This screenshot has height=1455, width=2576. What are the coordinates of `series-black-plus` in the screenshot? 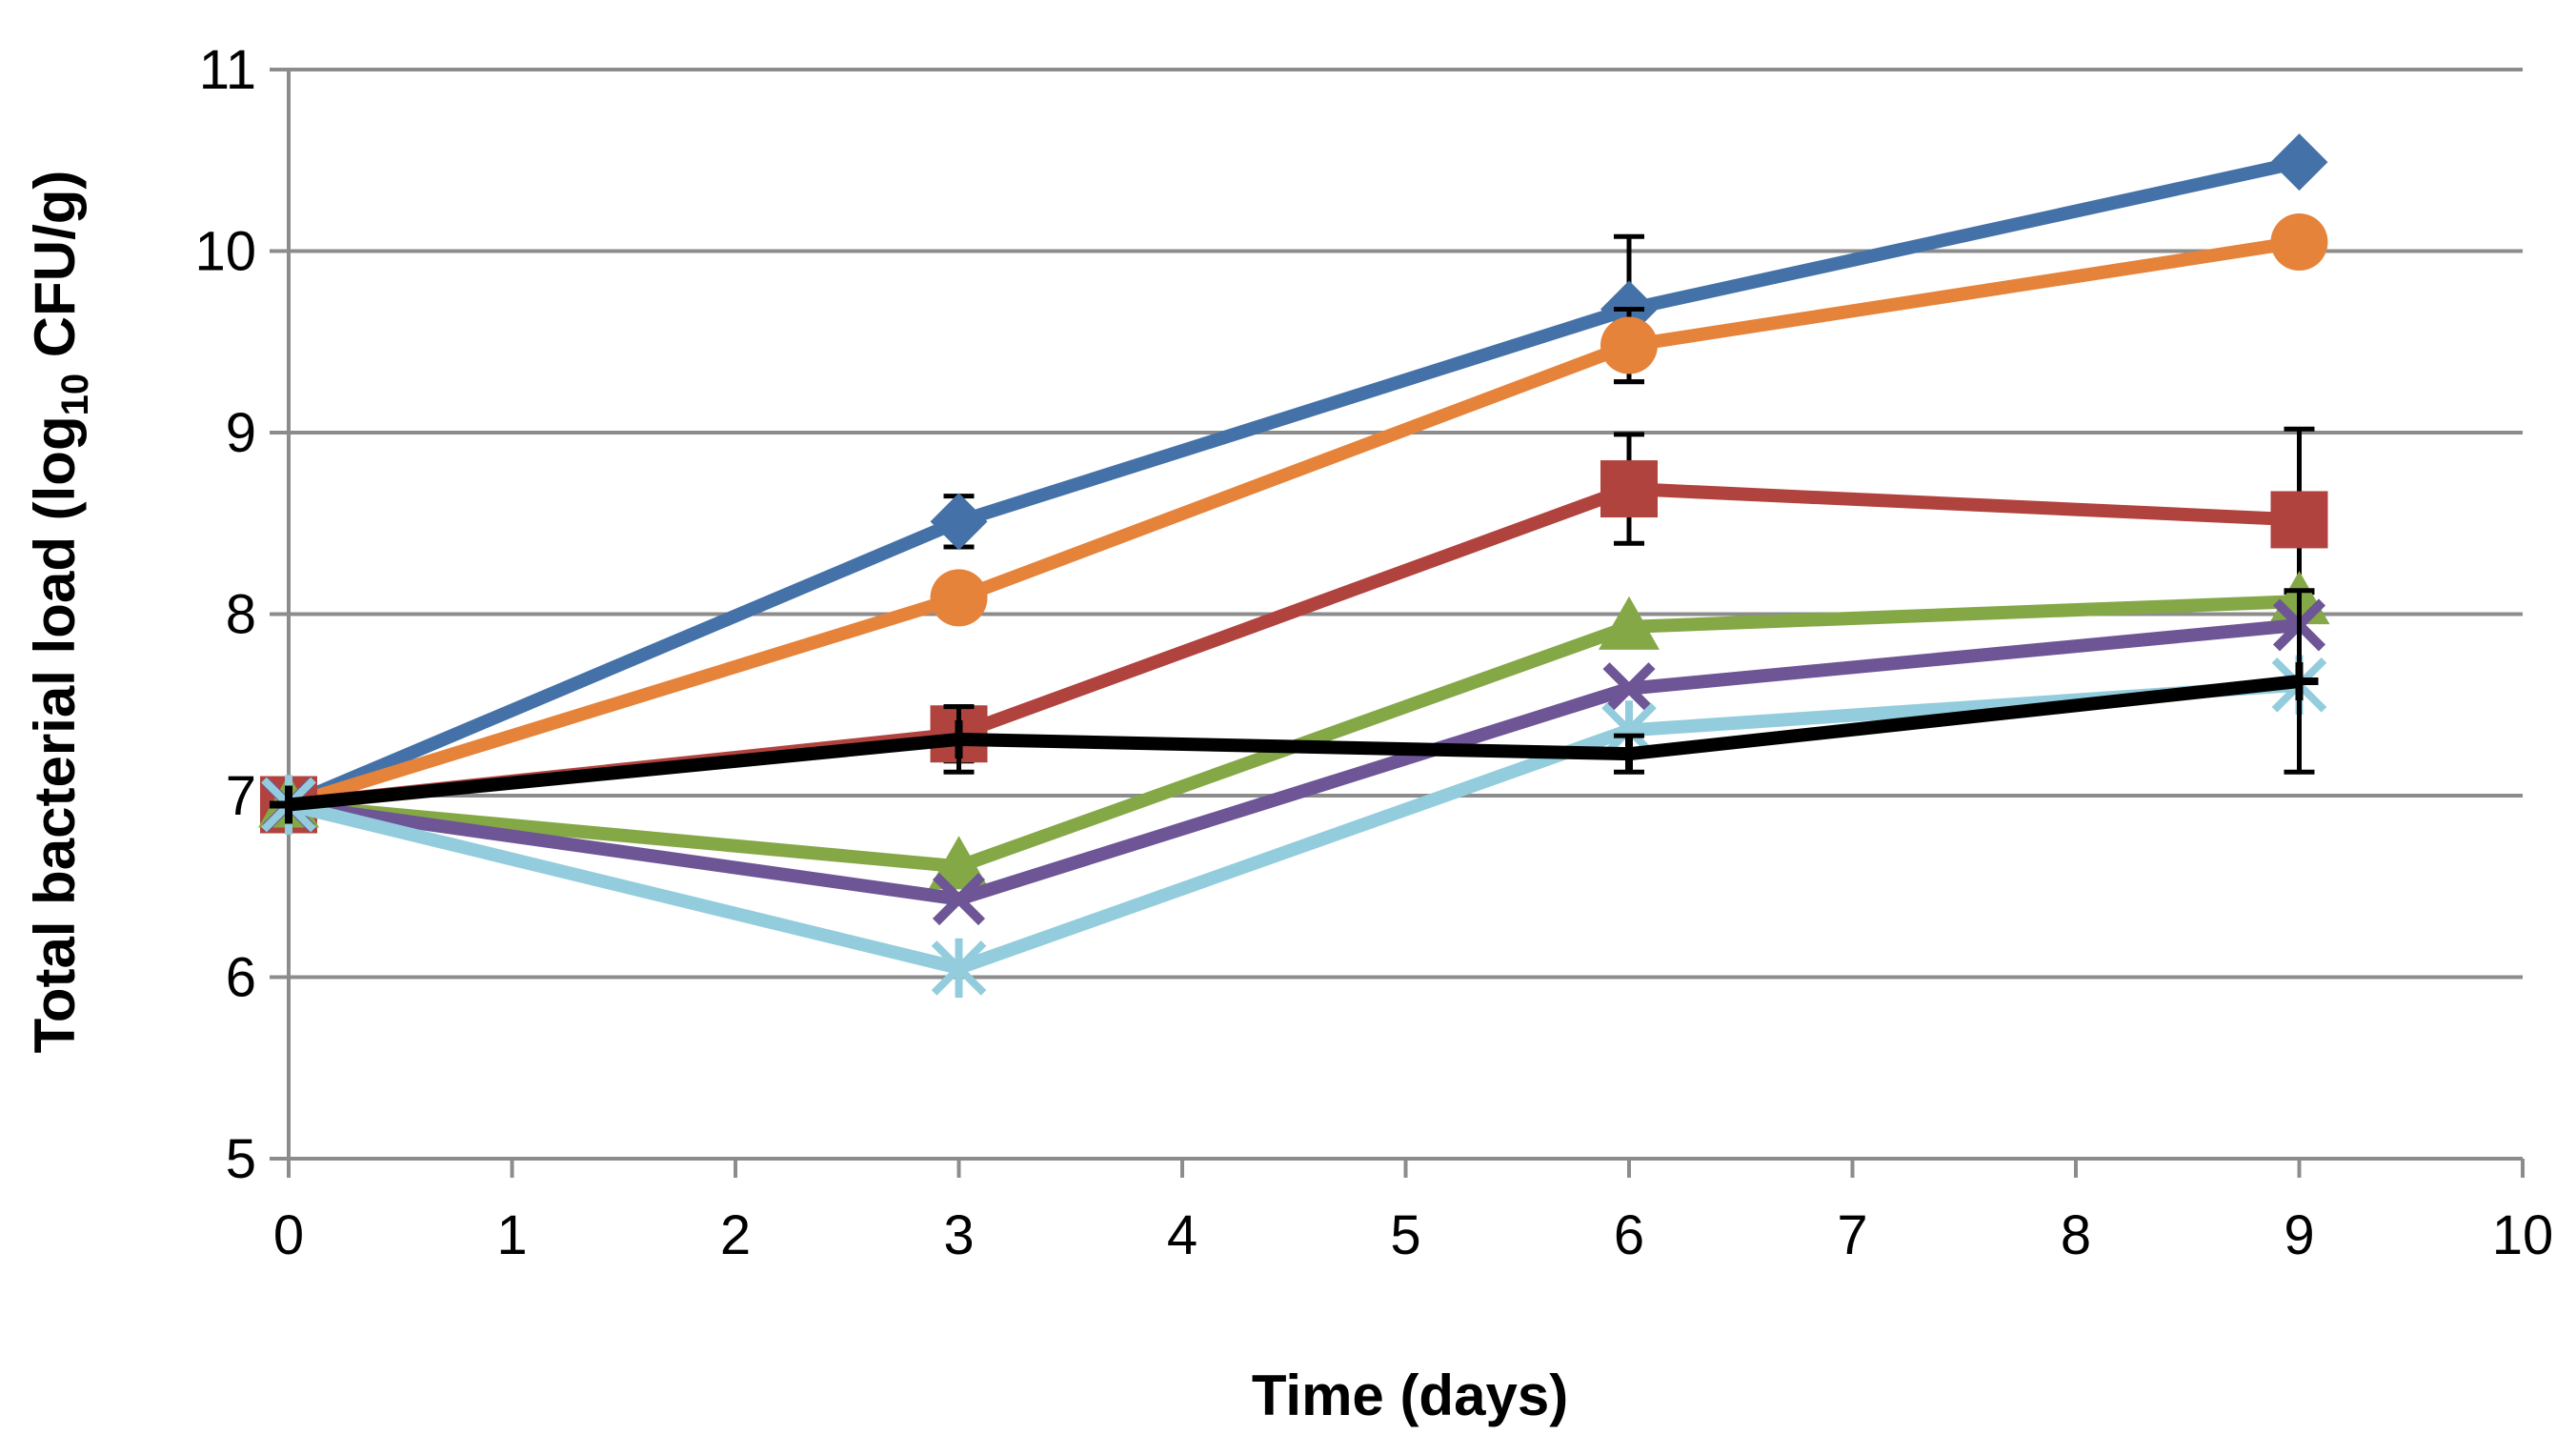 It's located at (1294, 706).